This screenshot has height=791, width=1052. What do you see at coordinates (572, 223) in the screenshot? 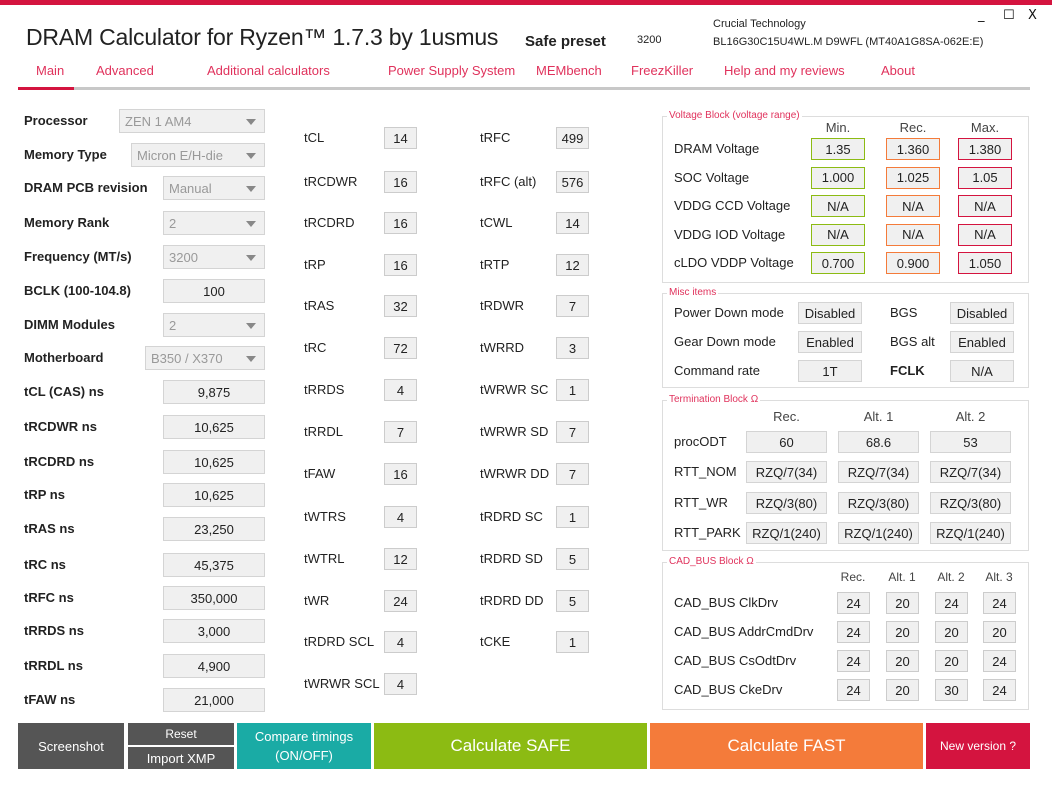
I see `tcwl-value: 14` at bounding box center [572, 223].